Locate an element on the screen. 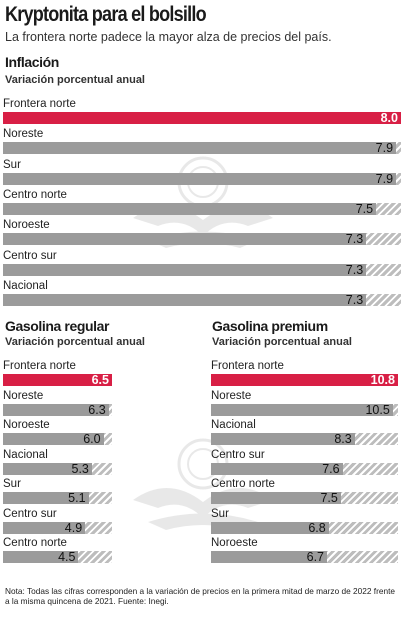 This screenshot has width=404, height=620. chart-title-inflacion: Inflación is located at coordinates (32, 62).